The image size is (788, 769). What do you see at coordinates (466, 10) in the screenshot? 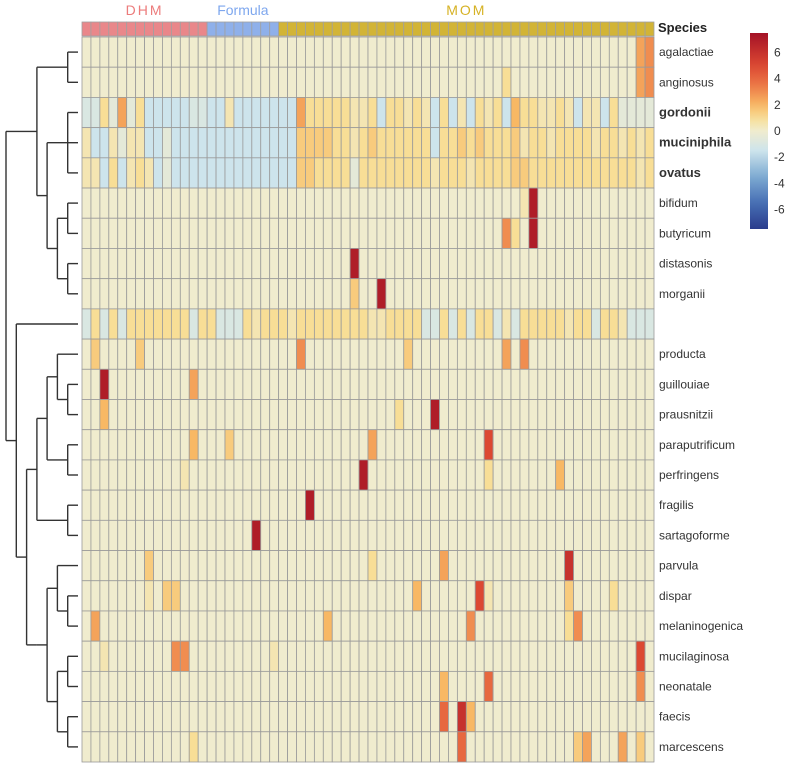
I see `group-label-mom: MOM` at bounding box center [466, 10].